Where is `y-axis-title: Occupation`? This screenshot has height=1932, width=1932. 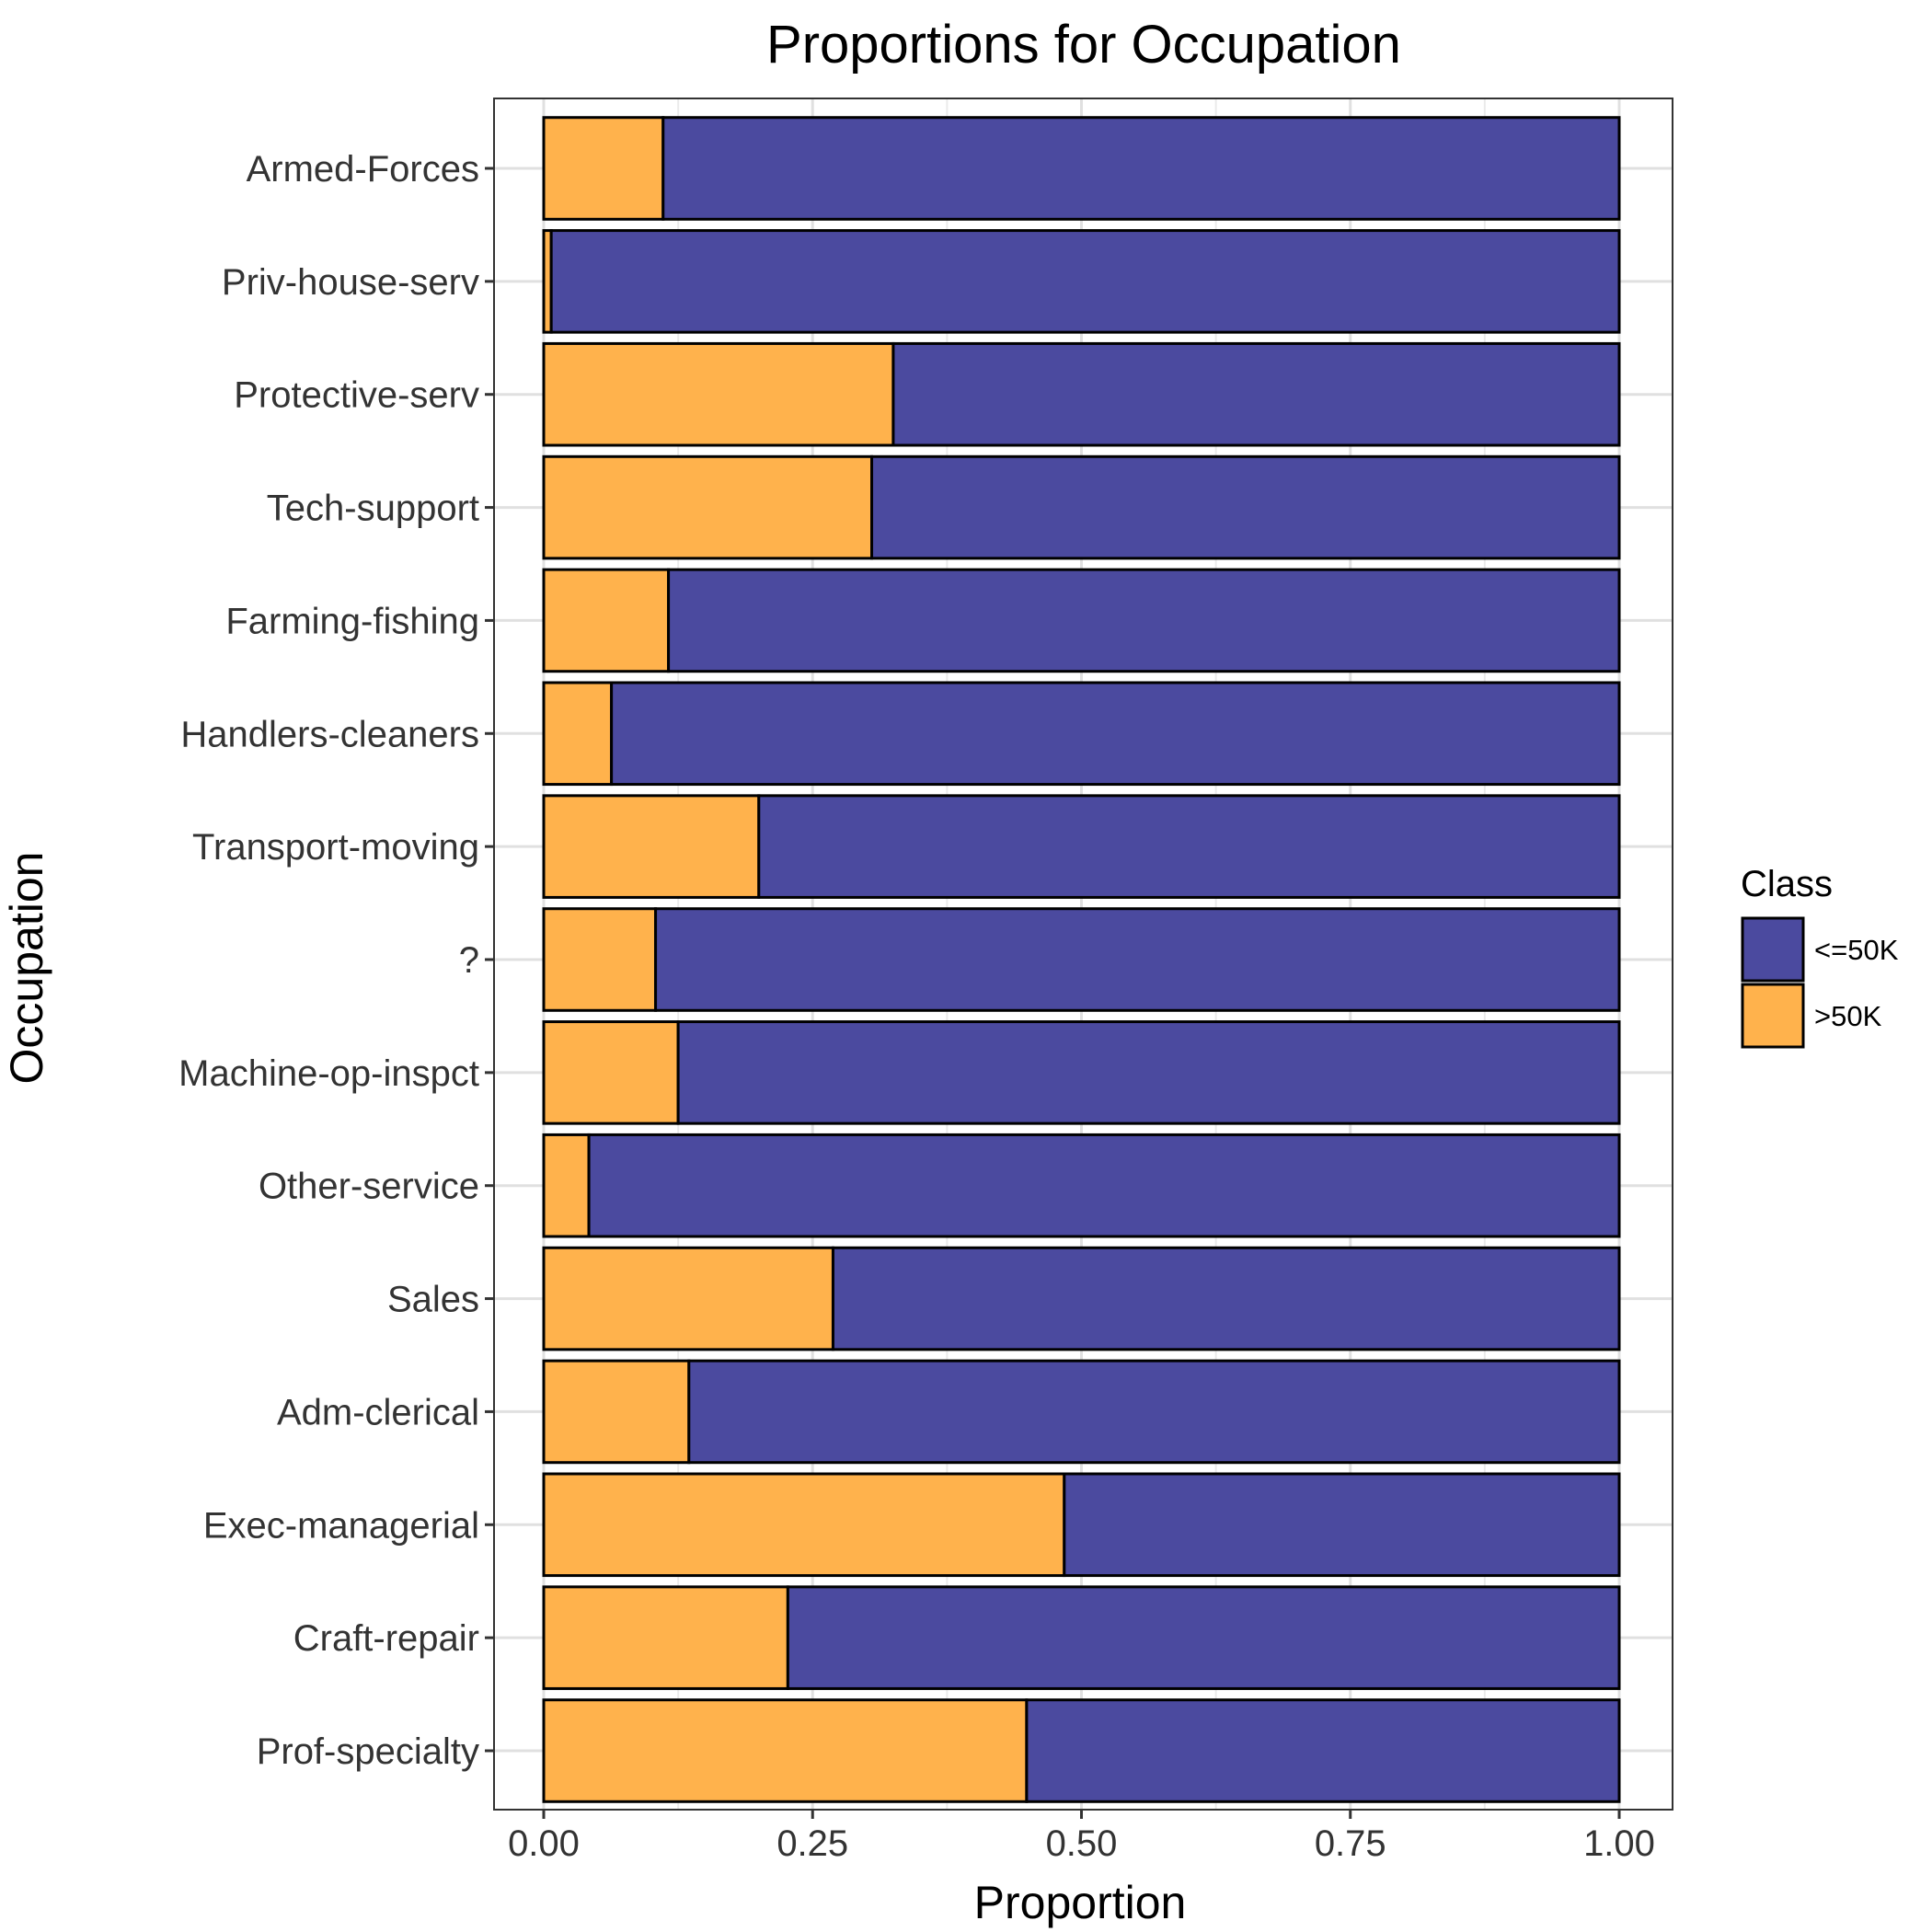
y-axis-title: Occupation is located at coordinates (26, 968).